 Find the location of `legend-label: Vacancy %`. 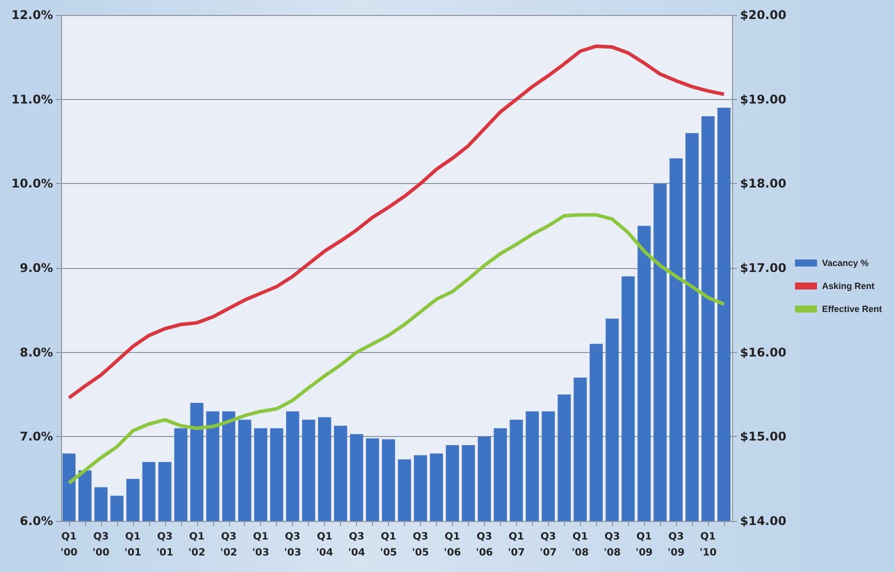

legend-label: Vacancy % is located at coordinates (845, 263).